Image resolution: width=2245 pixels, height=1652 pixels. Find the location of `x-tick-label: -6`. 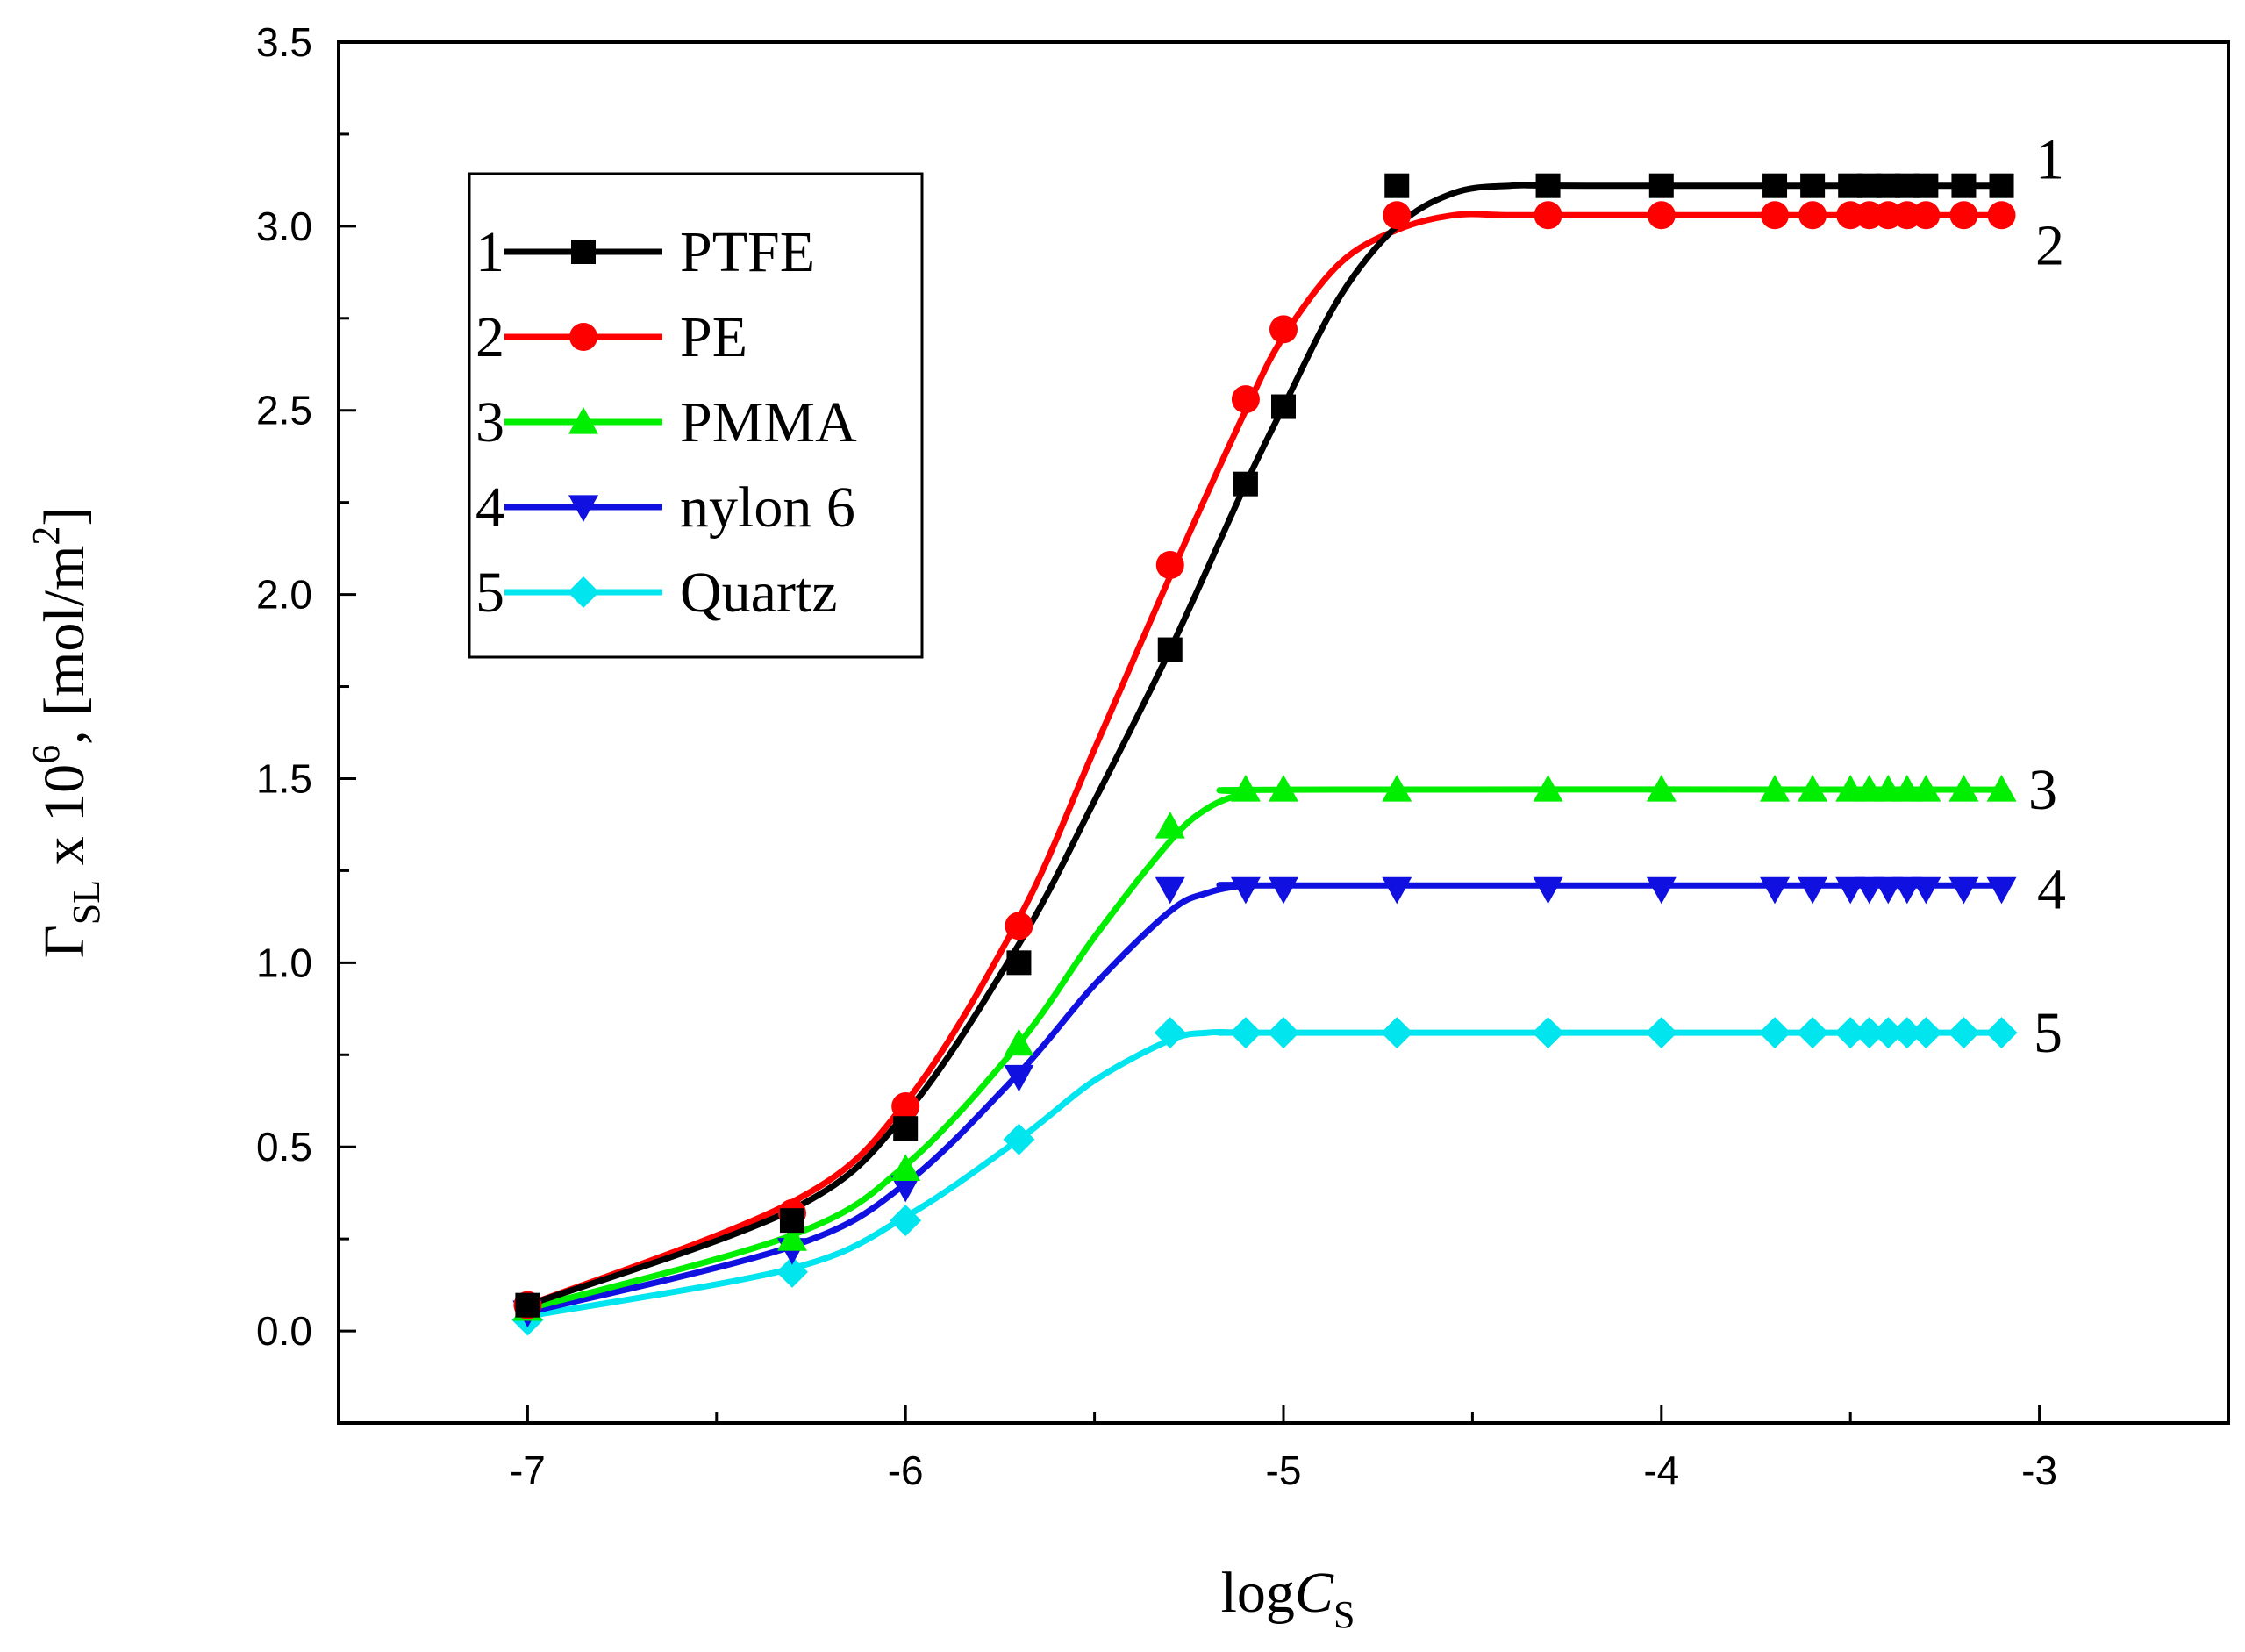

x-tick-label: -6 is located at coordinates (906, 1471).